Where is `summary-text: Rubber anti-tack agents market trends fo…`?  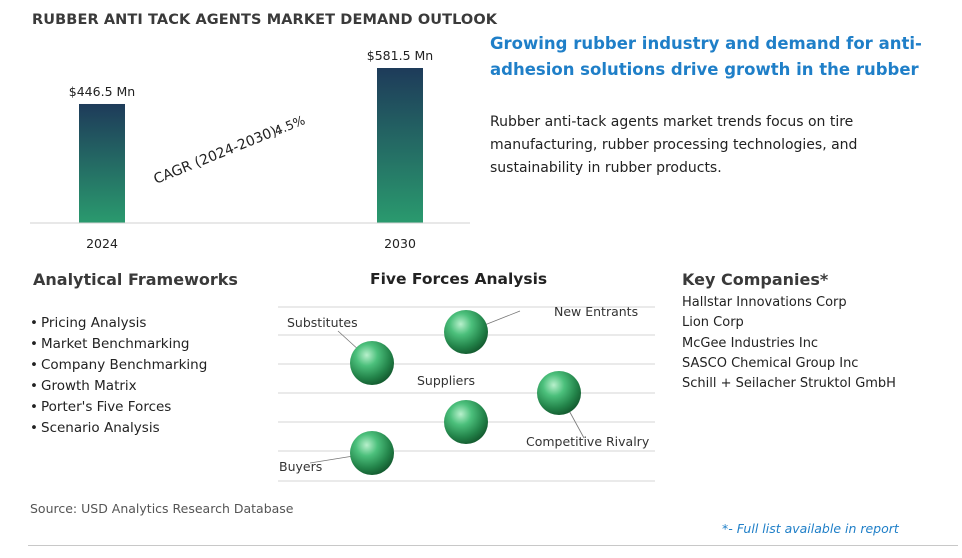 summary-text: Rubber anti-tack agents market trends fo… is located at coordinates (674, 145).